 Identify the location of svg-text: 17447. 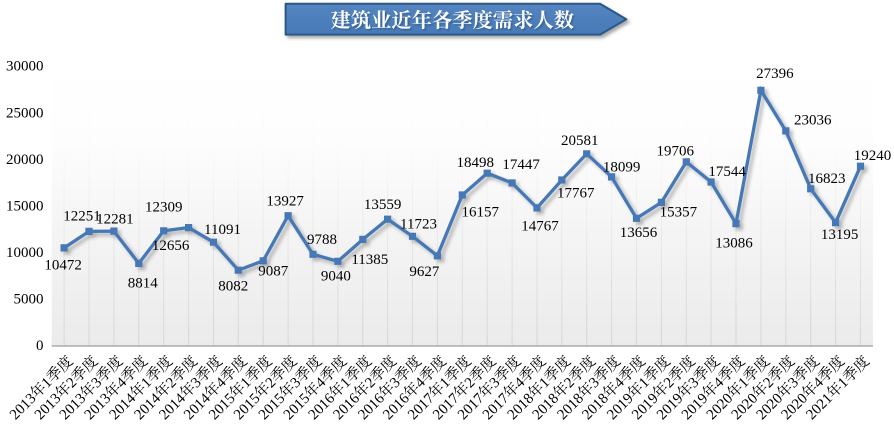
(521, 165).